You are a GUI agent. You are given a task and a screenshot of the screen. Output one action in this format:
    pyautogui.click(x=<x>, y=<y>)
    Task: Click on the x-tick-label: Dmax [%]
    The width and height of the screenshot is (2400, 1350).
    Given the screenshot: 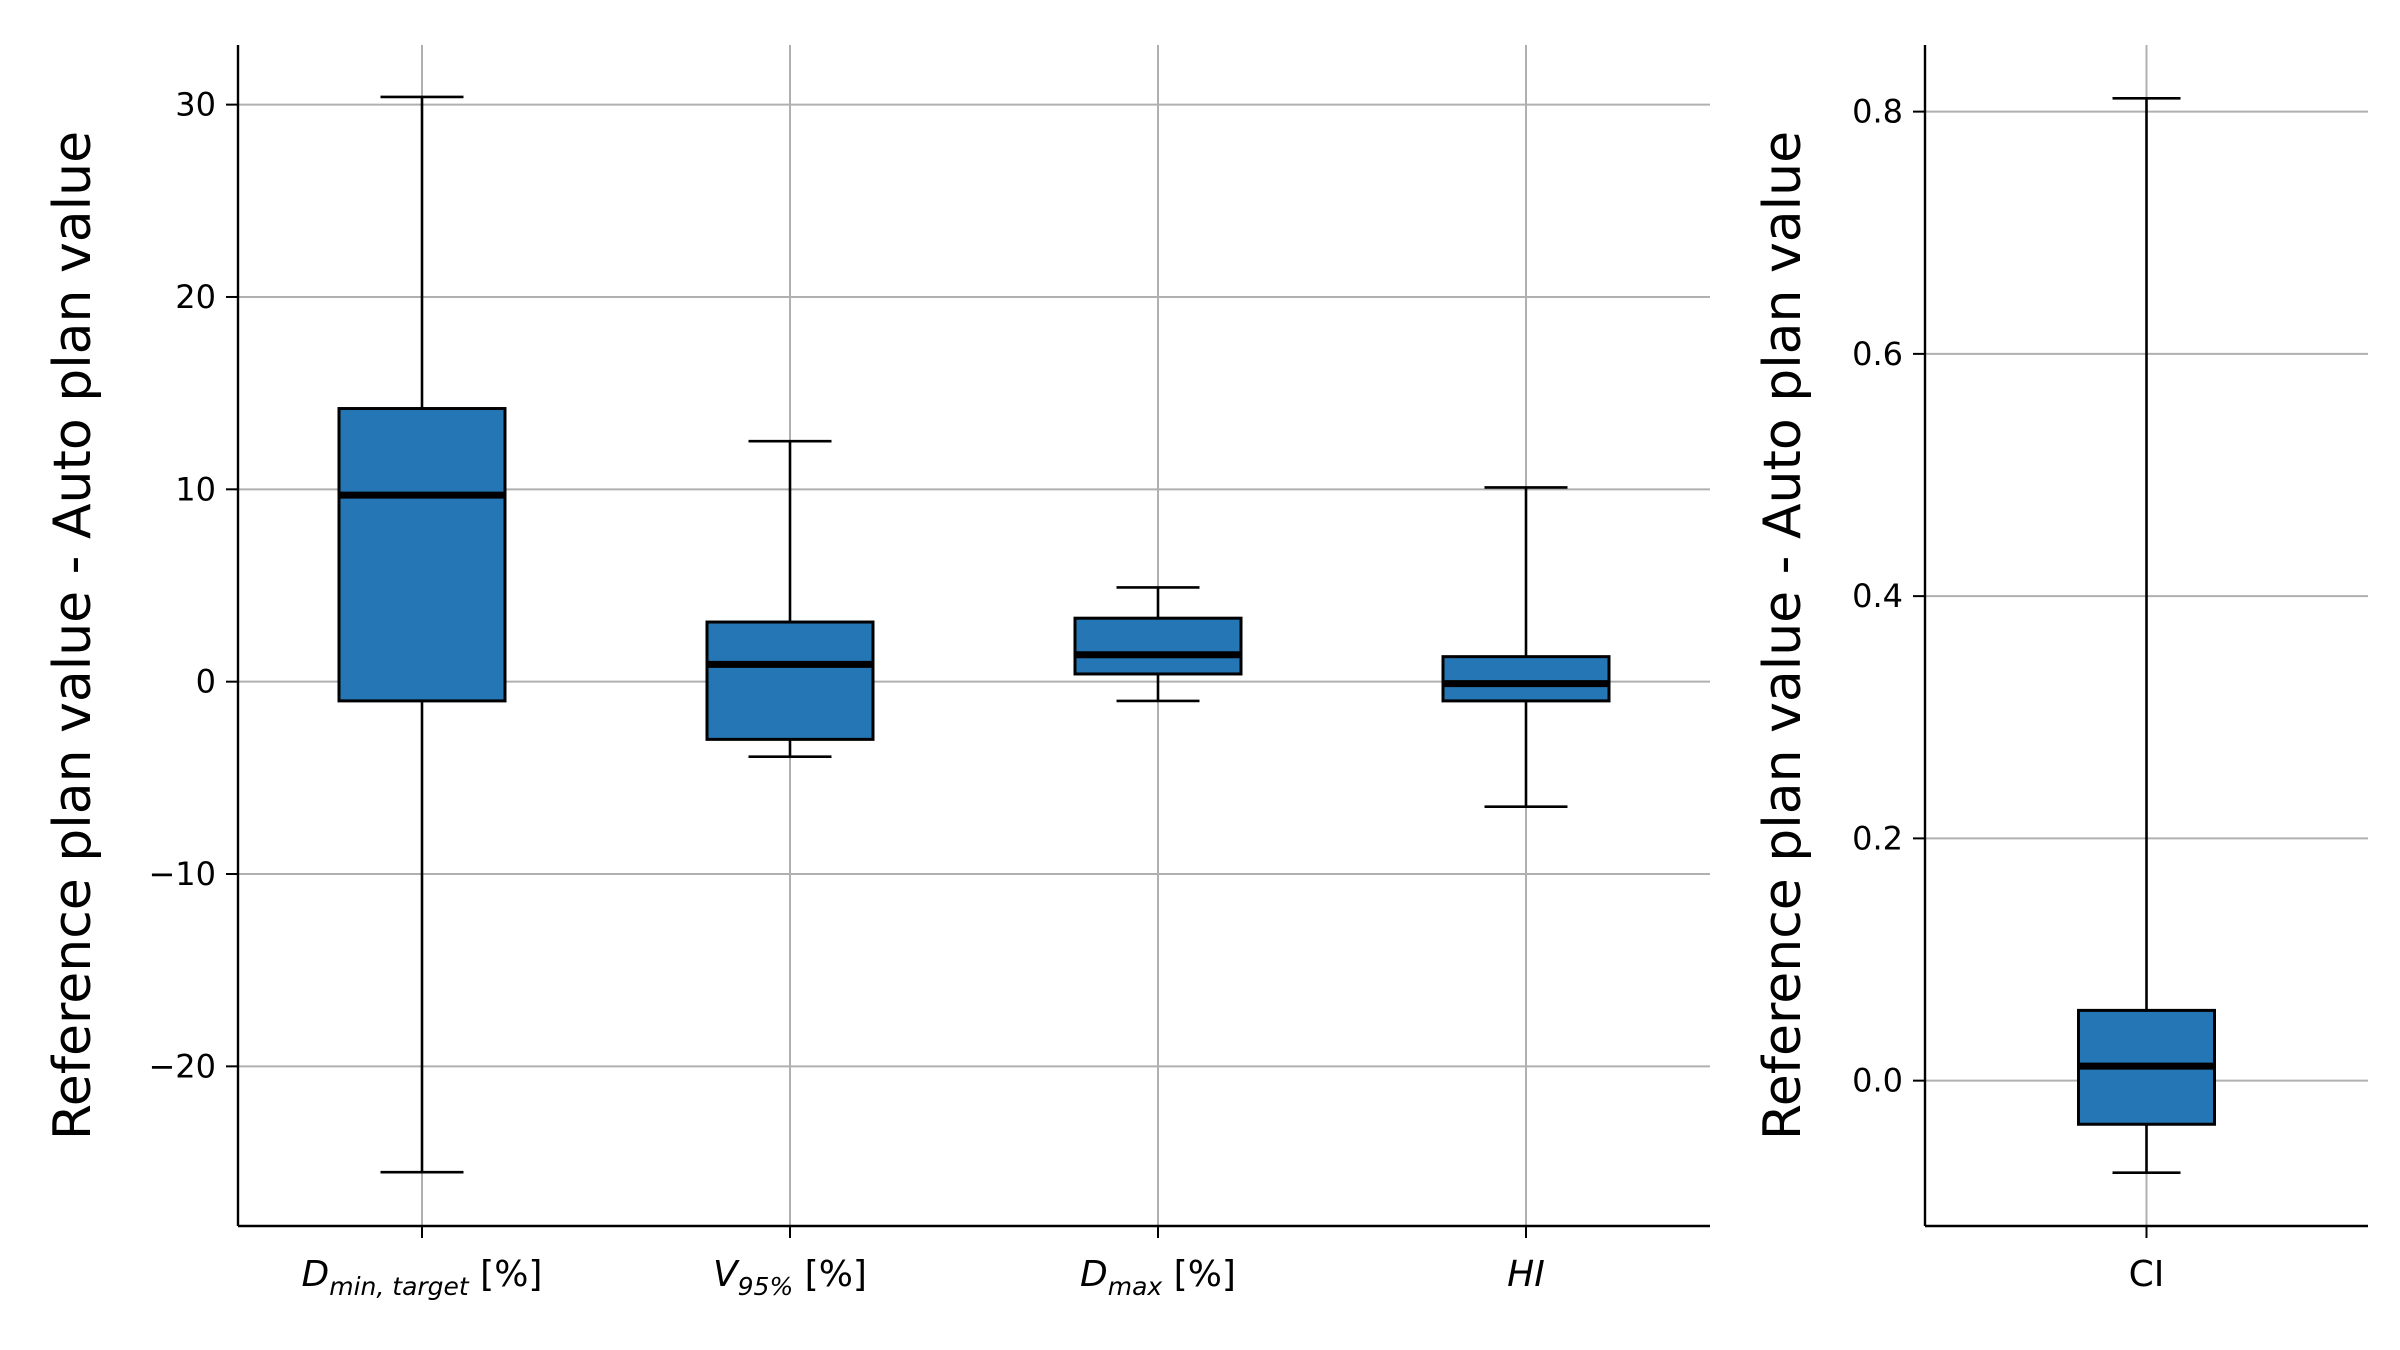 What is the action you would take?
    pyautogui.click(x=1158, y=1277)
    